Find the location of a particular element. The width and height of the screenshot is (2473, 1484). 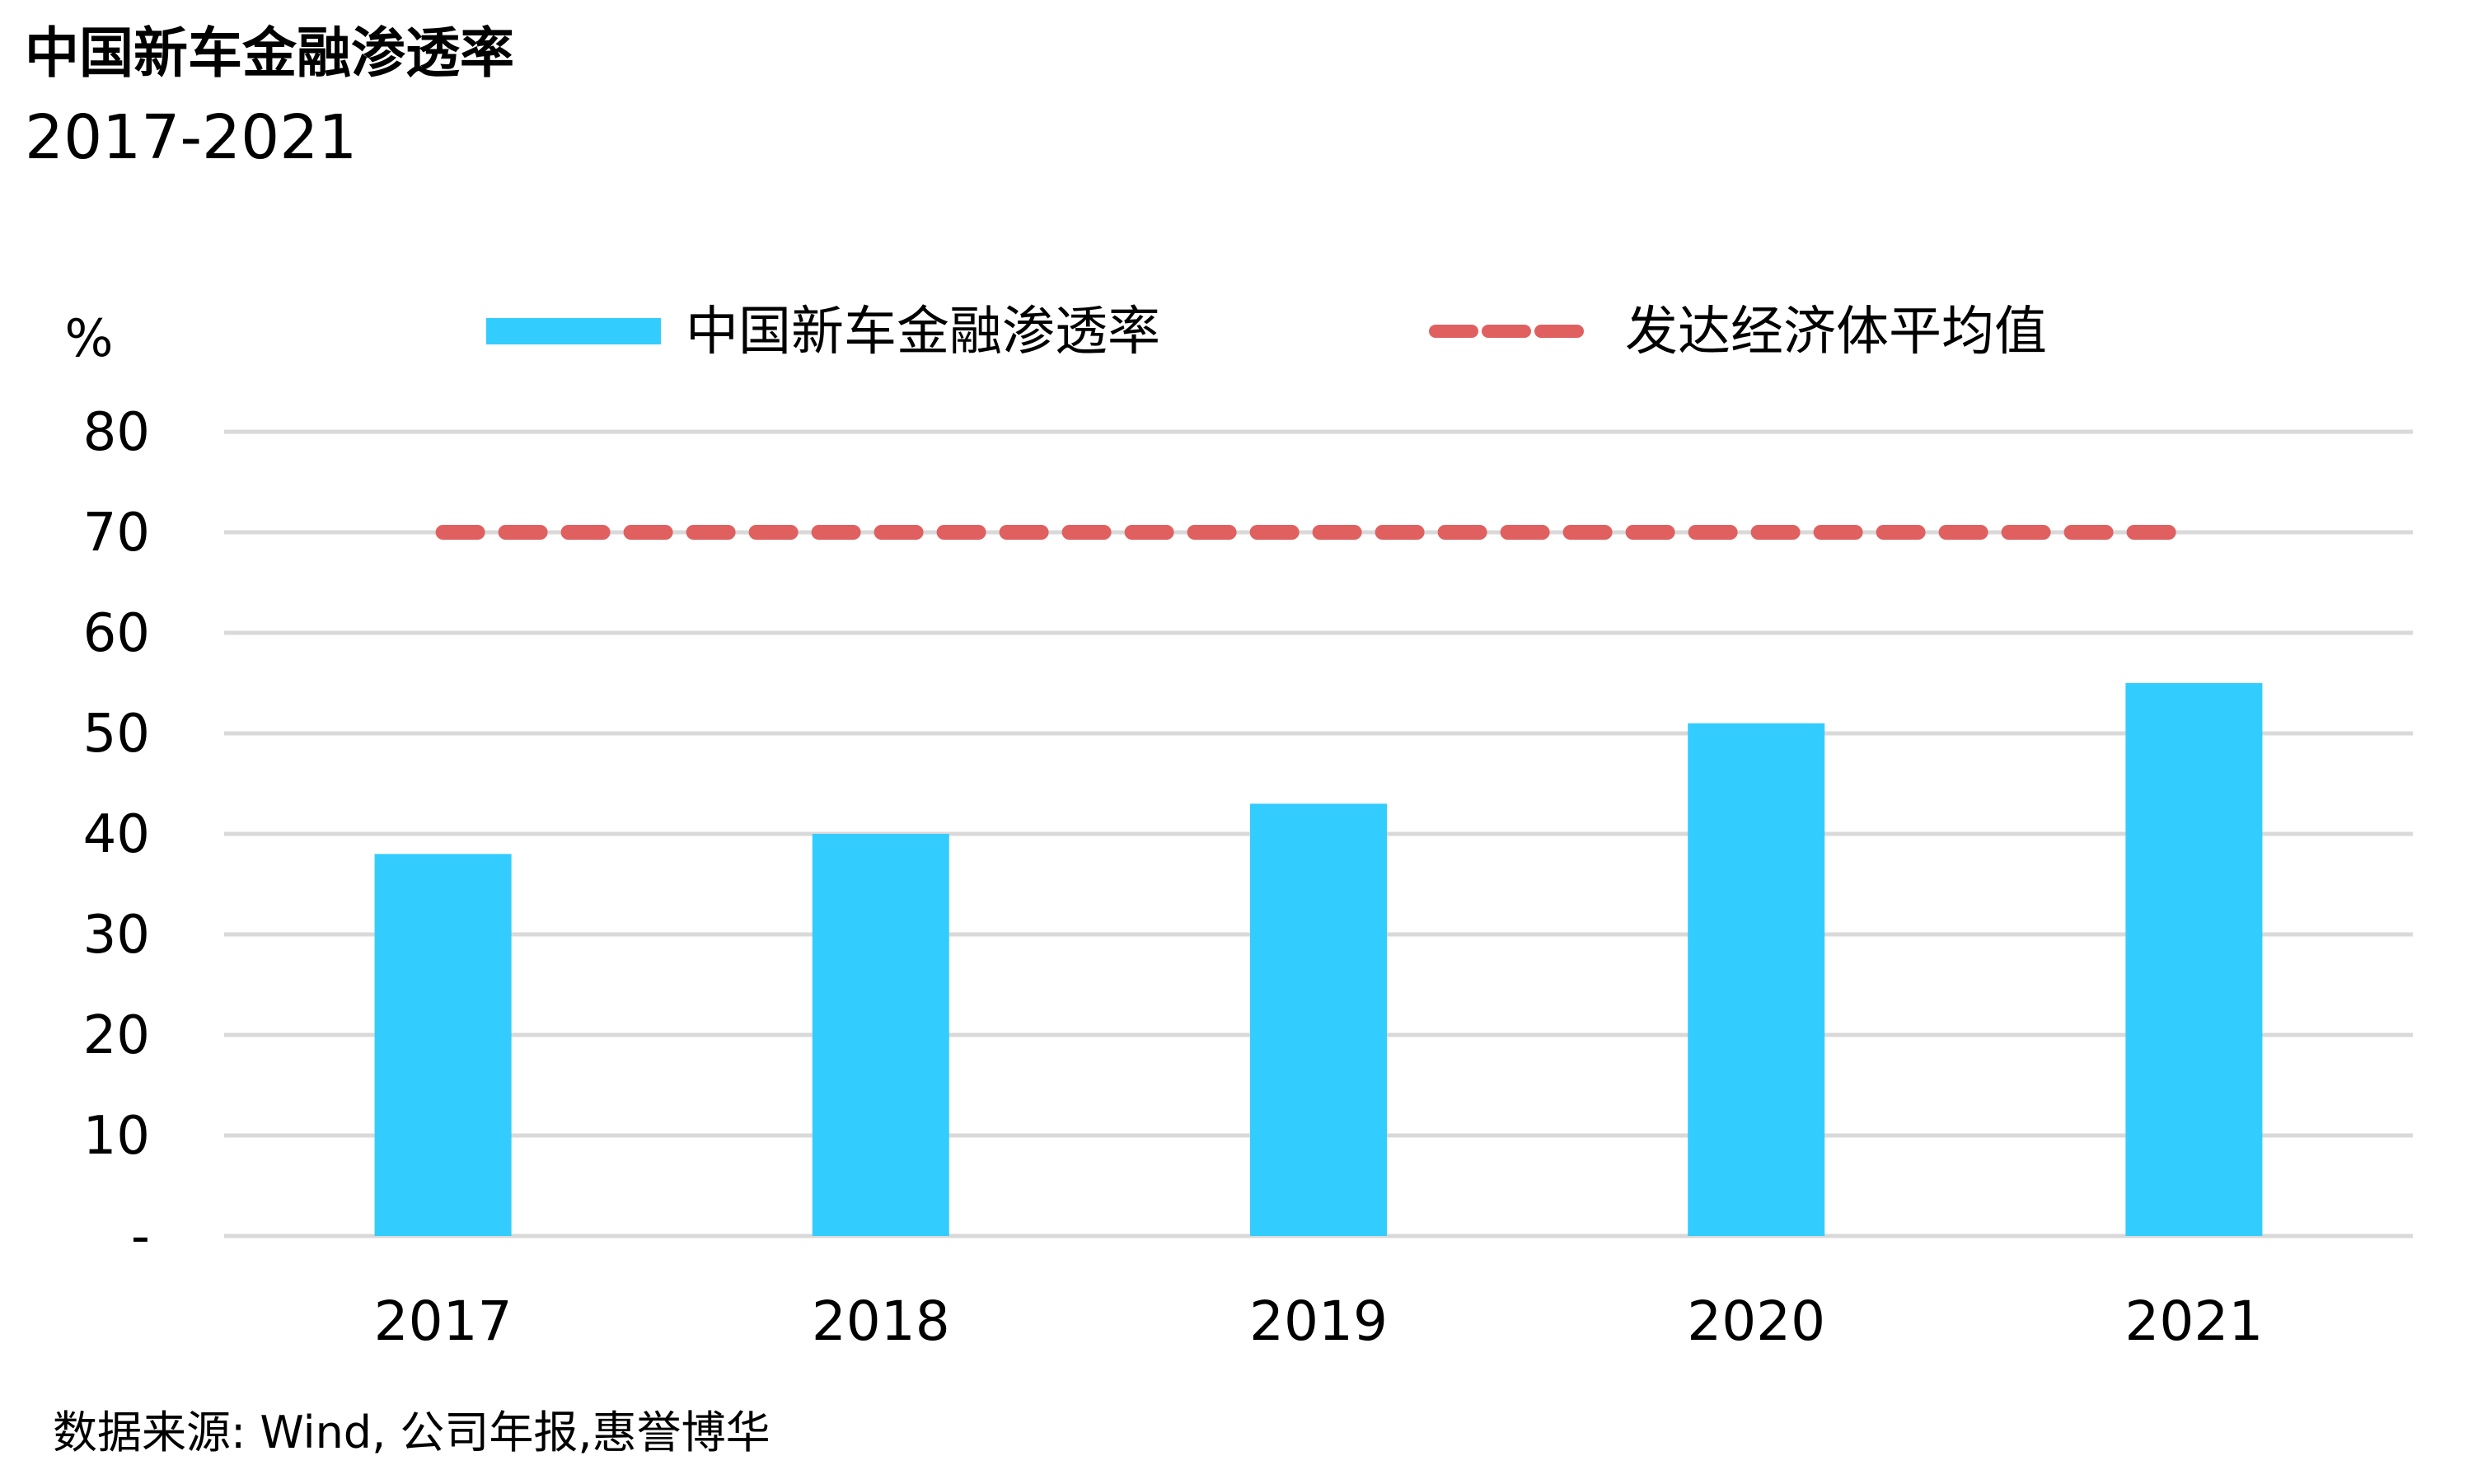

y-tick-label: 40 is located at coordinates (117, 835).